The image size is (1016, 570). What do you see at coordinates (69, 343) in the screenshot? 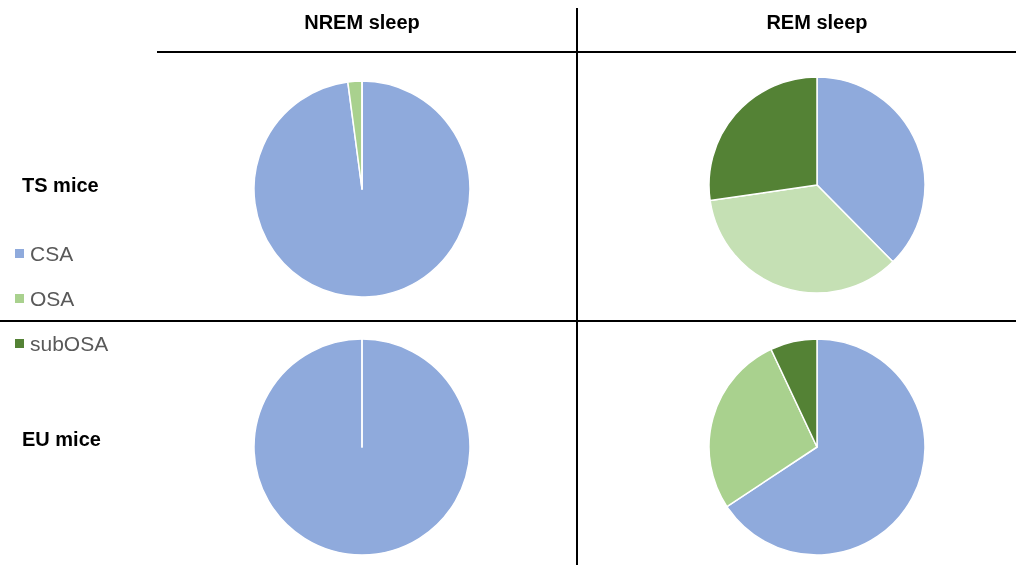
I see `legend-label: subOSA` at bounding box center [69, 343].